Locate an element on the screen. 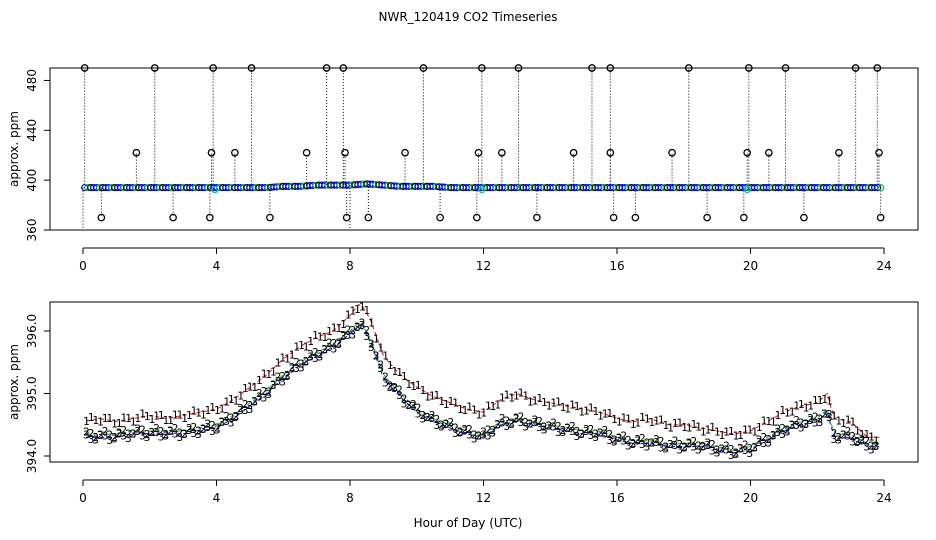 The height and width of the screenshot is (540, 936). mid-spike-point is located at coordinates (769, 152).